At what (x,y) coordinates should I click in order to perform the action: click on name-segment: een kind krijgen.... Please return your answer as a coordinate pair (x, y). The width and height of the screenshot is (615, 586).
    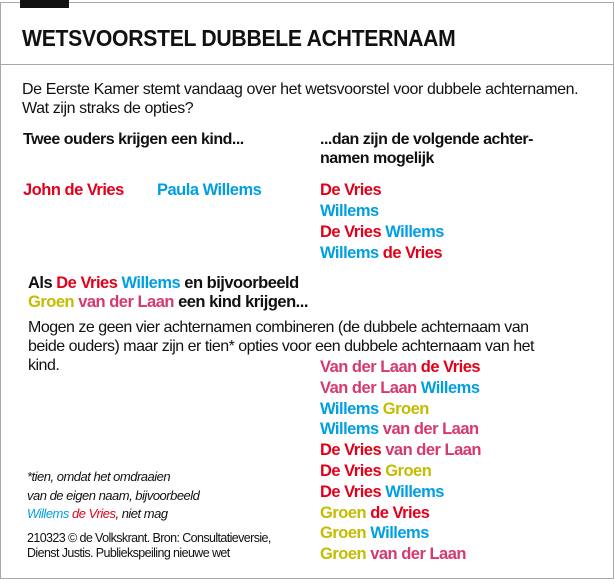
    Looking at the image, I should click on (243, 302).